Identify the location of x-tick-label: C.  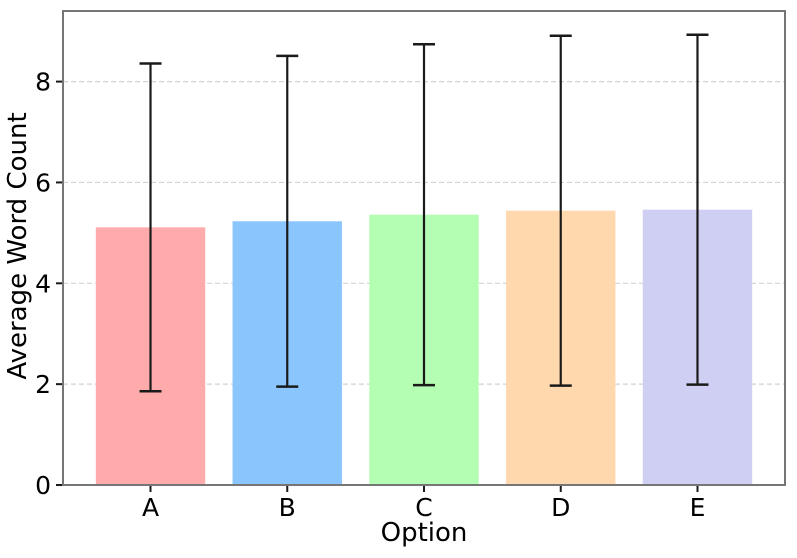
(423, 507).